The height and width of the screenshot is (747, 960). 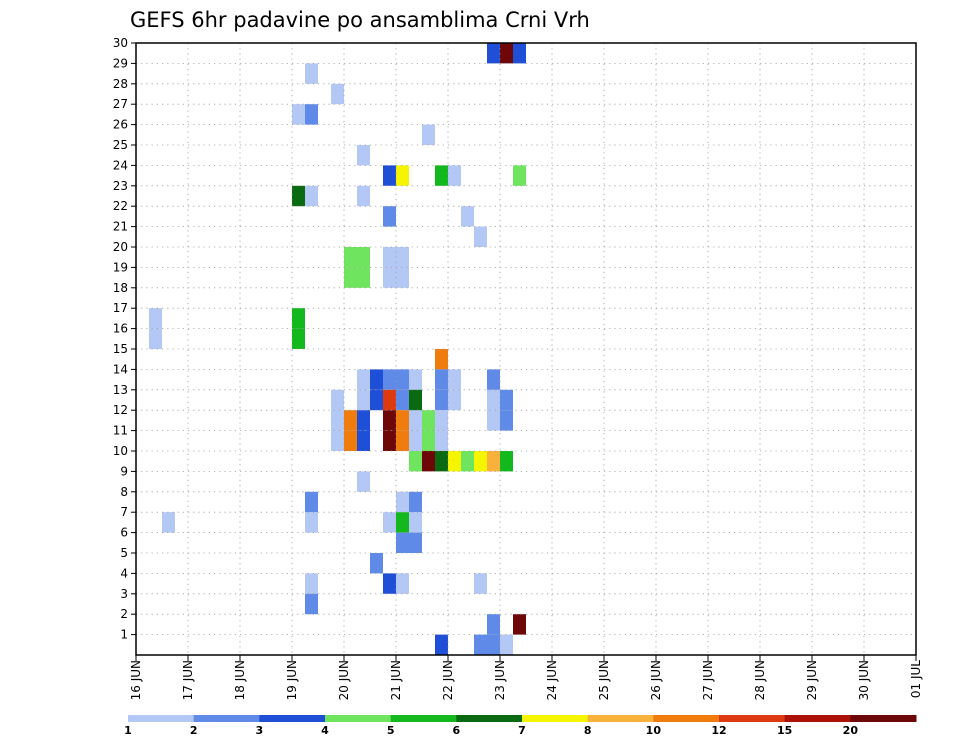 What do you see at coordinates (120, 43) in the screenshot?
I see `y-tick-label: 30` at bounding box center [120, 43].